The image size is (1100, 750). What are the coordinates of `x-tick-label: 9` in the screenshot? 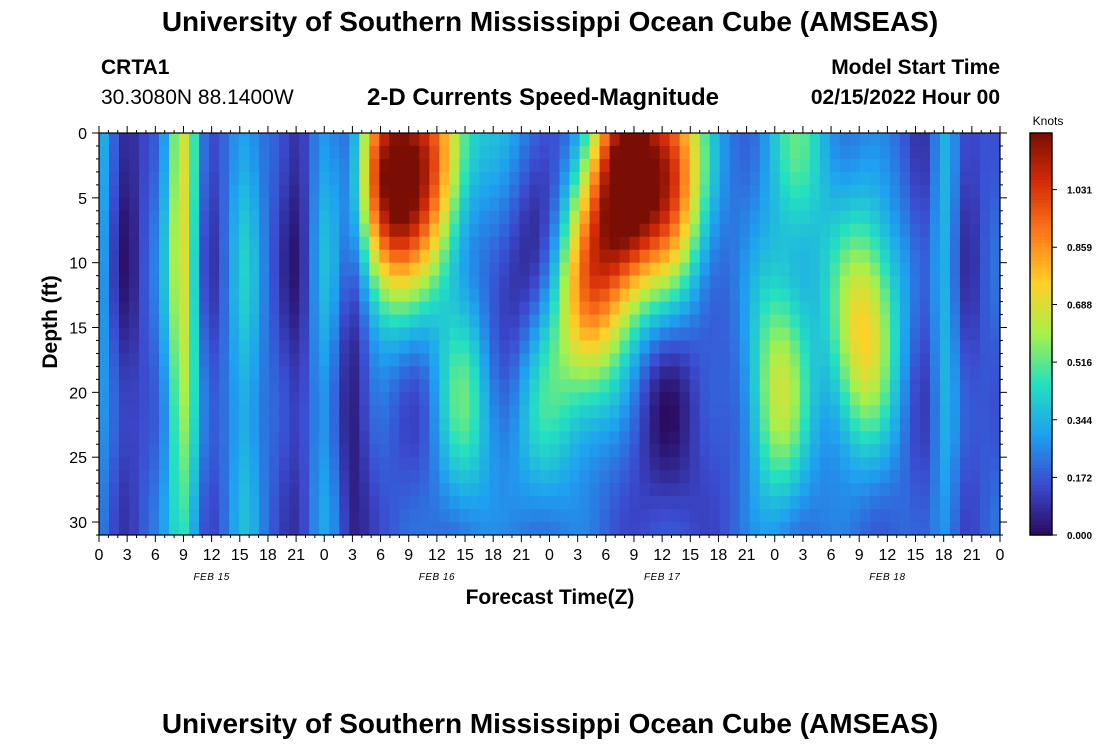 It's located at (859, 555).